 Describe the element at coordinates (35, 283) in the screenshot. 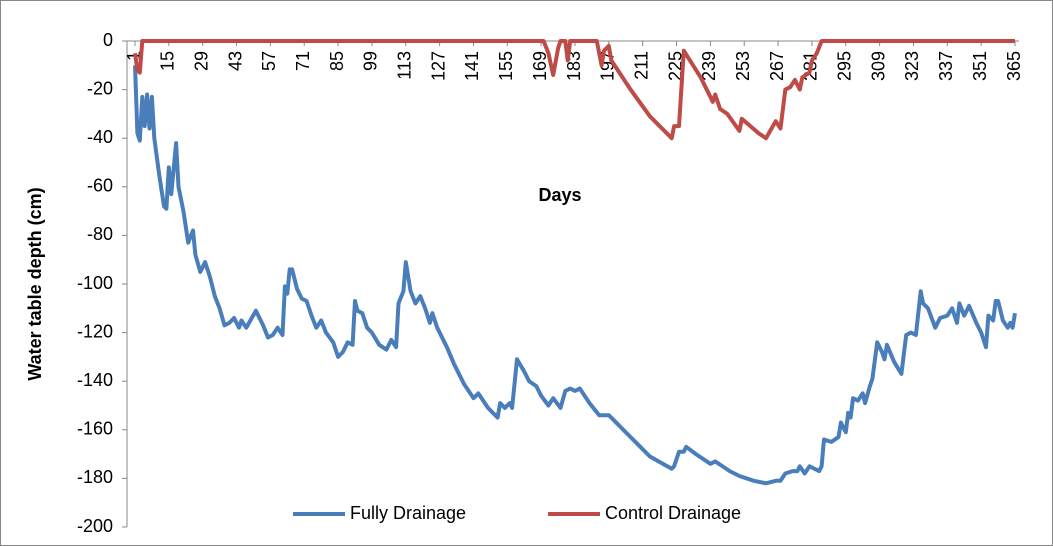

I see `y-axis-label: Water table depth (cm)` at that location.